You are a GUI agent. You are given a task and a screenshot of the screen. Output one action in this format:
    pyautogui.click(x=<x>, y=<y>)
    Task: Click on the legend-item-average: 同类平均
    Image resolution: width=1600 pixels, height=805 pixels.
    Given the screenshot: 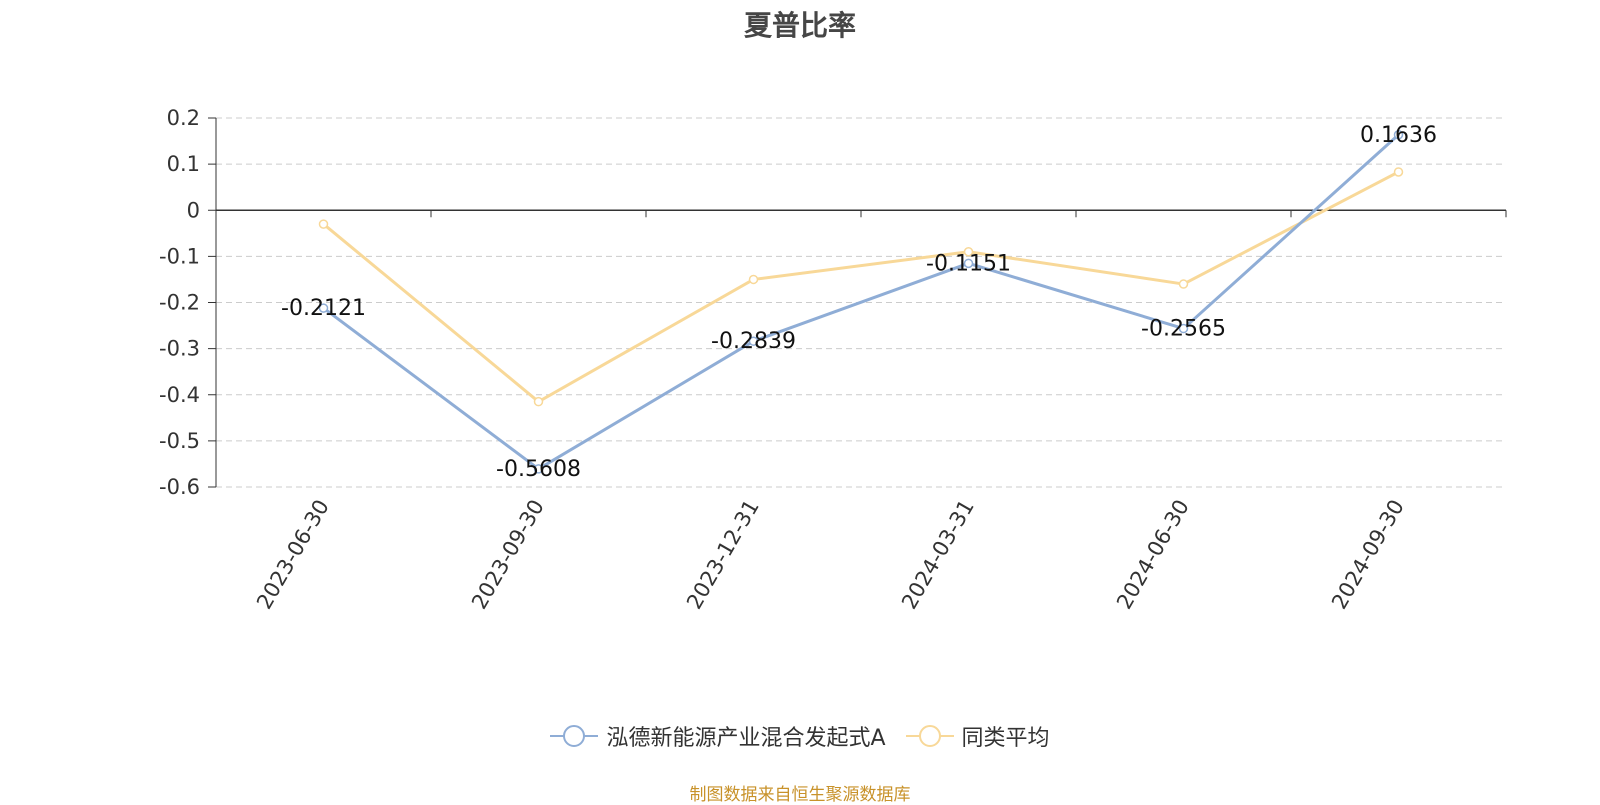 What is the action you would take?
    pyautogui.click(x=977, y=736)
    